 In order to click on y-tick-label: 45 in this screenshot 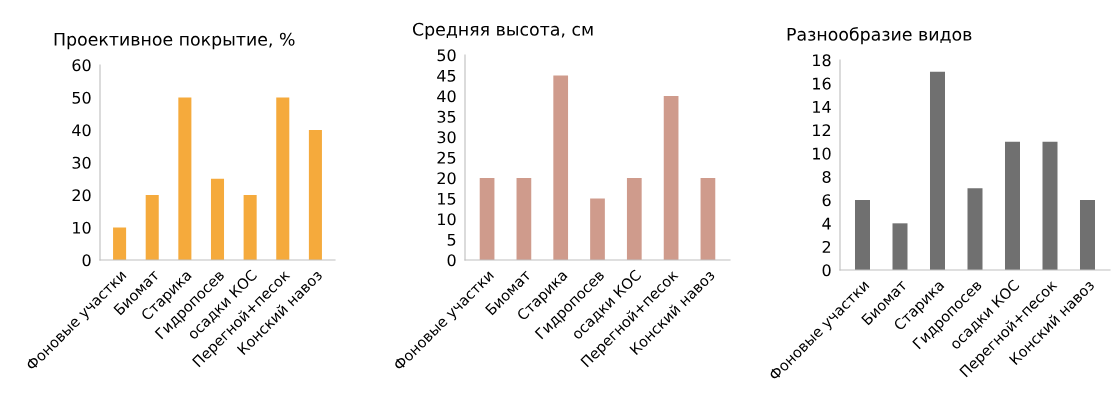, I will do `click(446, 75)`.